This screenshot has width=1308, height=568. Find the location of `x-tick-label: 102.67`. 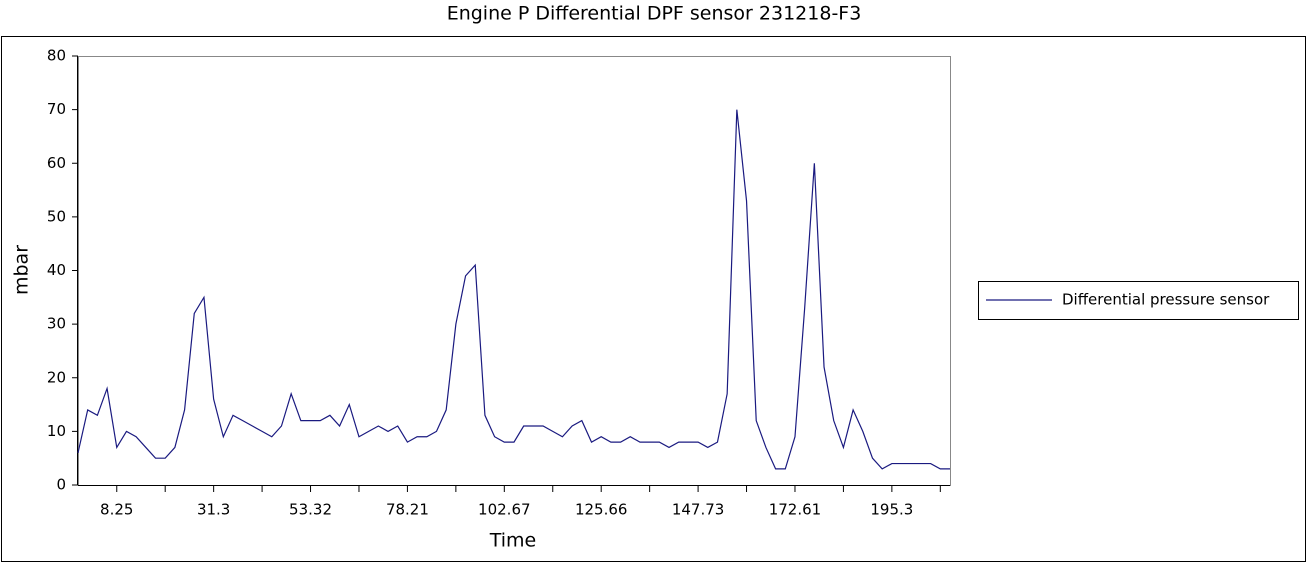

x-tick-label: 102.67 is located at coordinates (504, 510).